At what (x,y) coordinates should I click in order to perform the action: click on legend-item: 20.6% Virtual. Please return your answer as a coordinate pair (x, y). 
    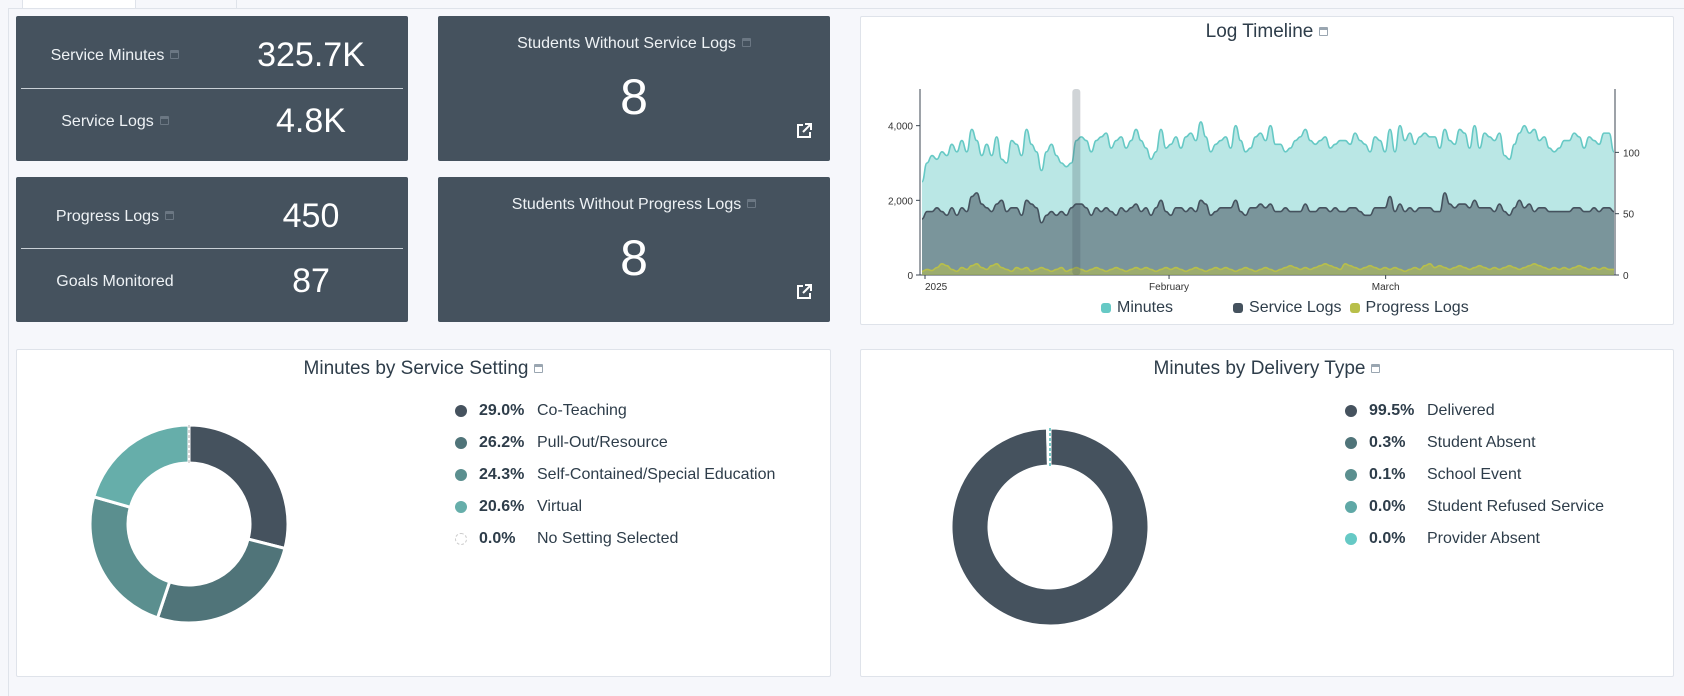
    Looking at the image, I should click on (518, 507).